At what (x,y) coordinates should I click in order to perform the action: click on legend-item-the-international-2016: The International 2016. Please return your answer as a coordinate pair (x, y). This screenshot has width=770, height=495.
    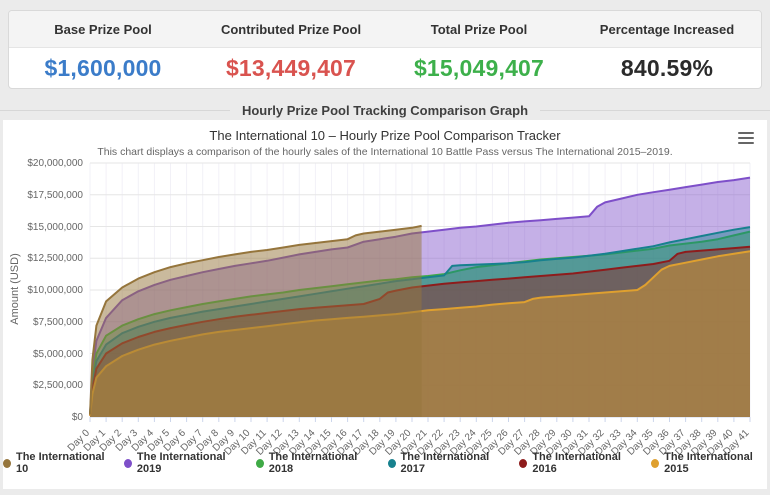
    Looking at the image, I should click on (577, 463).